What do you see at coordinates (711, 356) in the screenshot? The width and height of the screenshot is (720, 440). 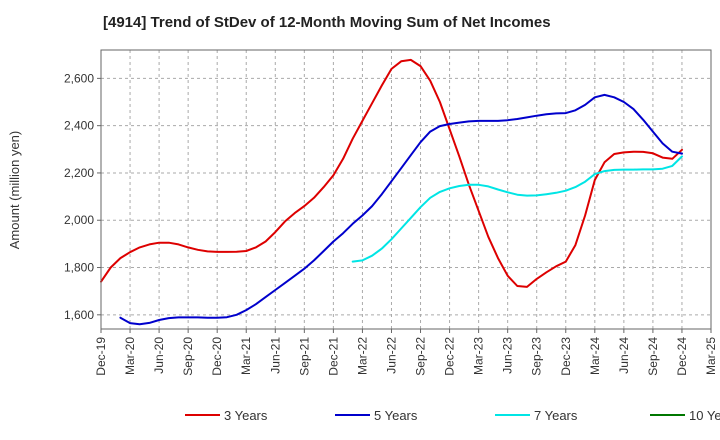 I see `x-tick-label: Mar-25` at bounding box center [711, 356].